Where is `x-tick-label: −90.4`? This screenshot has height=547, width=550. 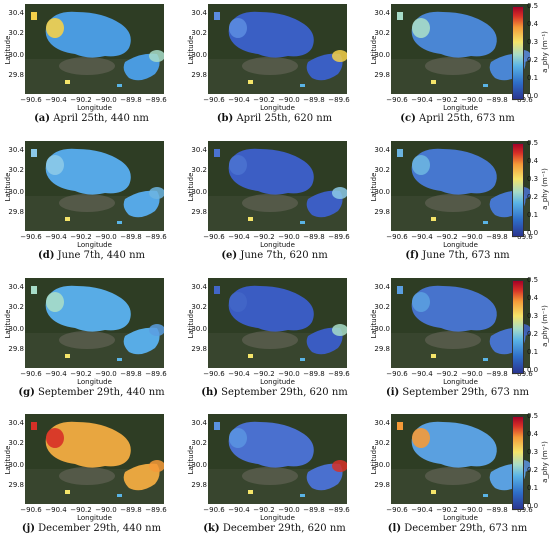 x-tick-label: −90.4 is located at coordinates (239, 374).